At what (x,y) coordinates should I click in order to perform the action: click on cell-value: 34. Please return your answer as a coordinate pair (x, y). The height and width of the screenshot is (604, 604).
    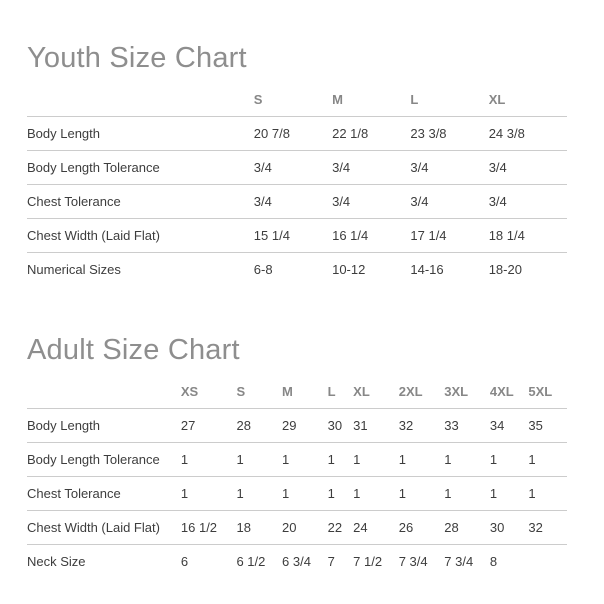
    Looking at the image, I should click on (509, 425).